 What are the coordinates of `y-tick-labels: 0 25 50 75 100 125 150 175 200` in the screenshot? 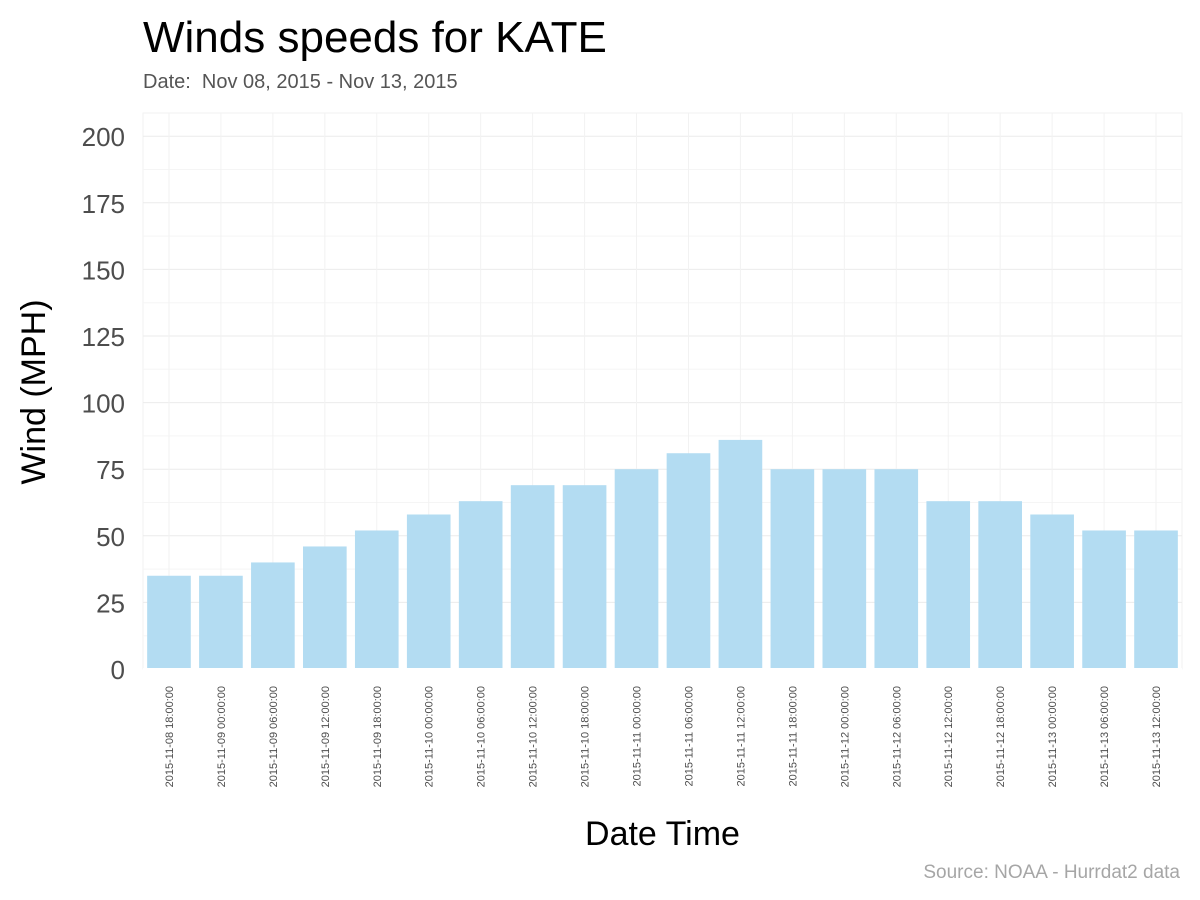 It's located at (103, 403).